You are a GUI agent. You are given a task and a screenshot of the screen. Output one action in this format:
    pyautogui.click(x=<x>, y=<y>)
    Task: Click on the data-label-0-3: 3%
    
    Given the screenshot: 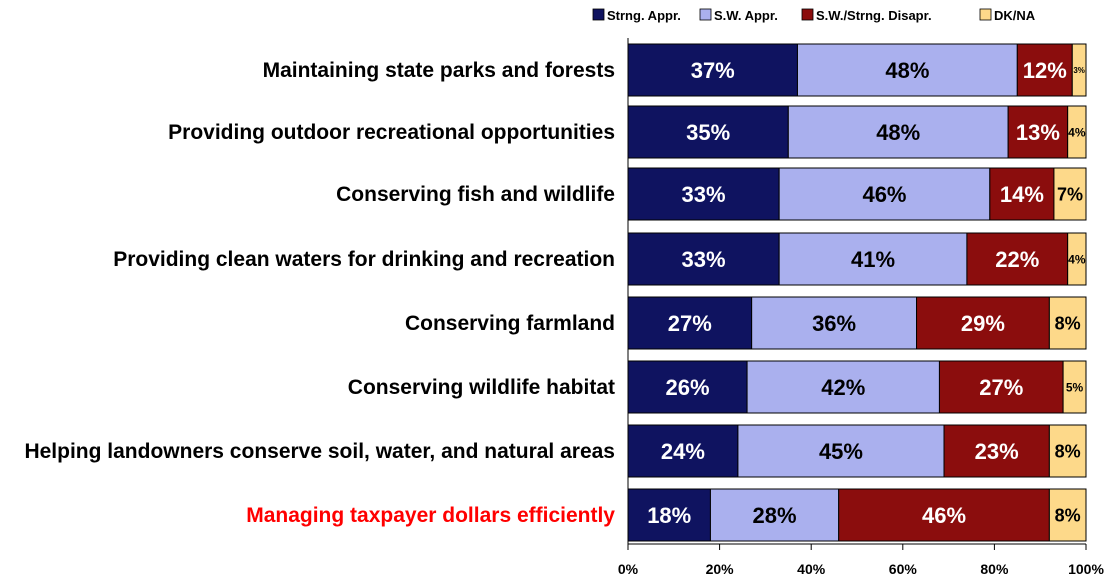 What is the action you would take?
    pyautogui.click(x=1079, y=70)
    